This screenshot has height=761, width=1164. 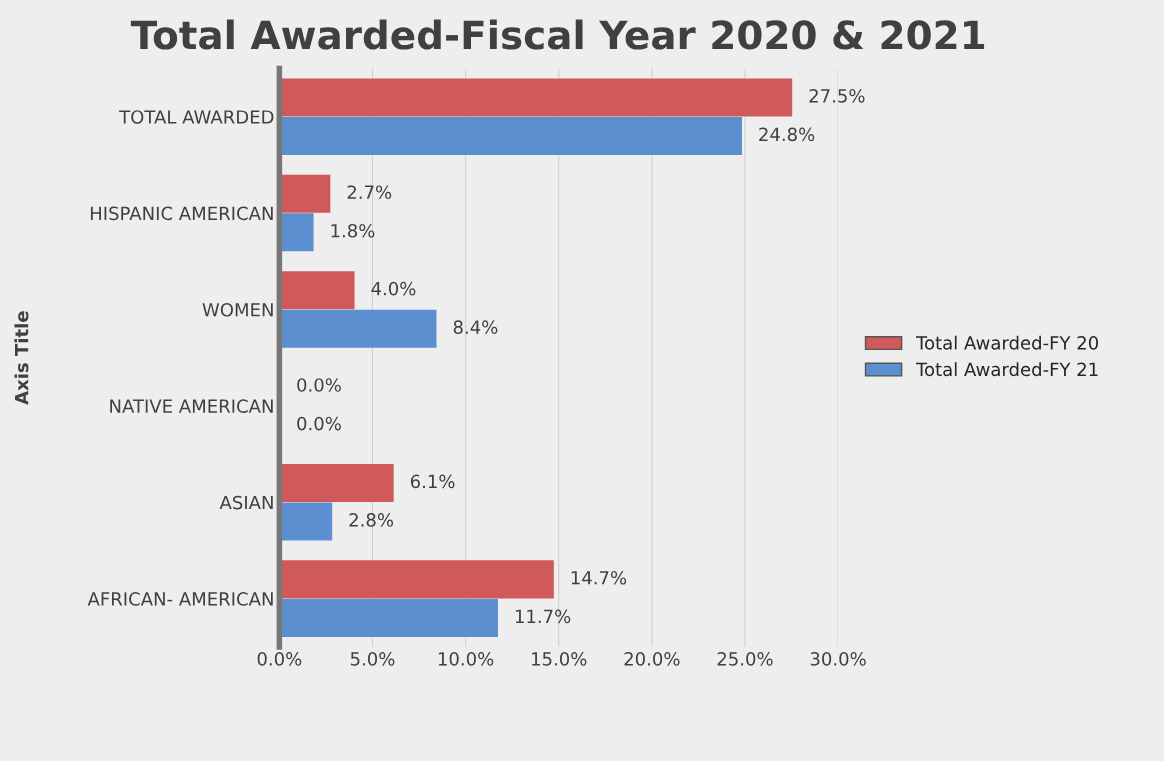 What do you see at coordinates (557, 34) in the screenshot?
I see `chart-title: Total Awarded-Fiscal Year 2020 & 2021` at bounding box center [557, 34].